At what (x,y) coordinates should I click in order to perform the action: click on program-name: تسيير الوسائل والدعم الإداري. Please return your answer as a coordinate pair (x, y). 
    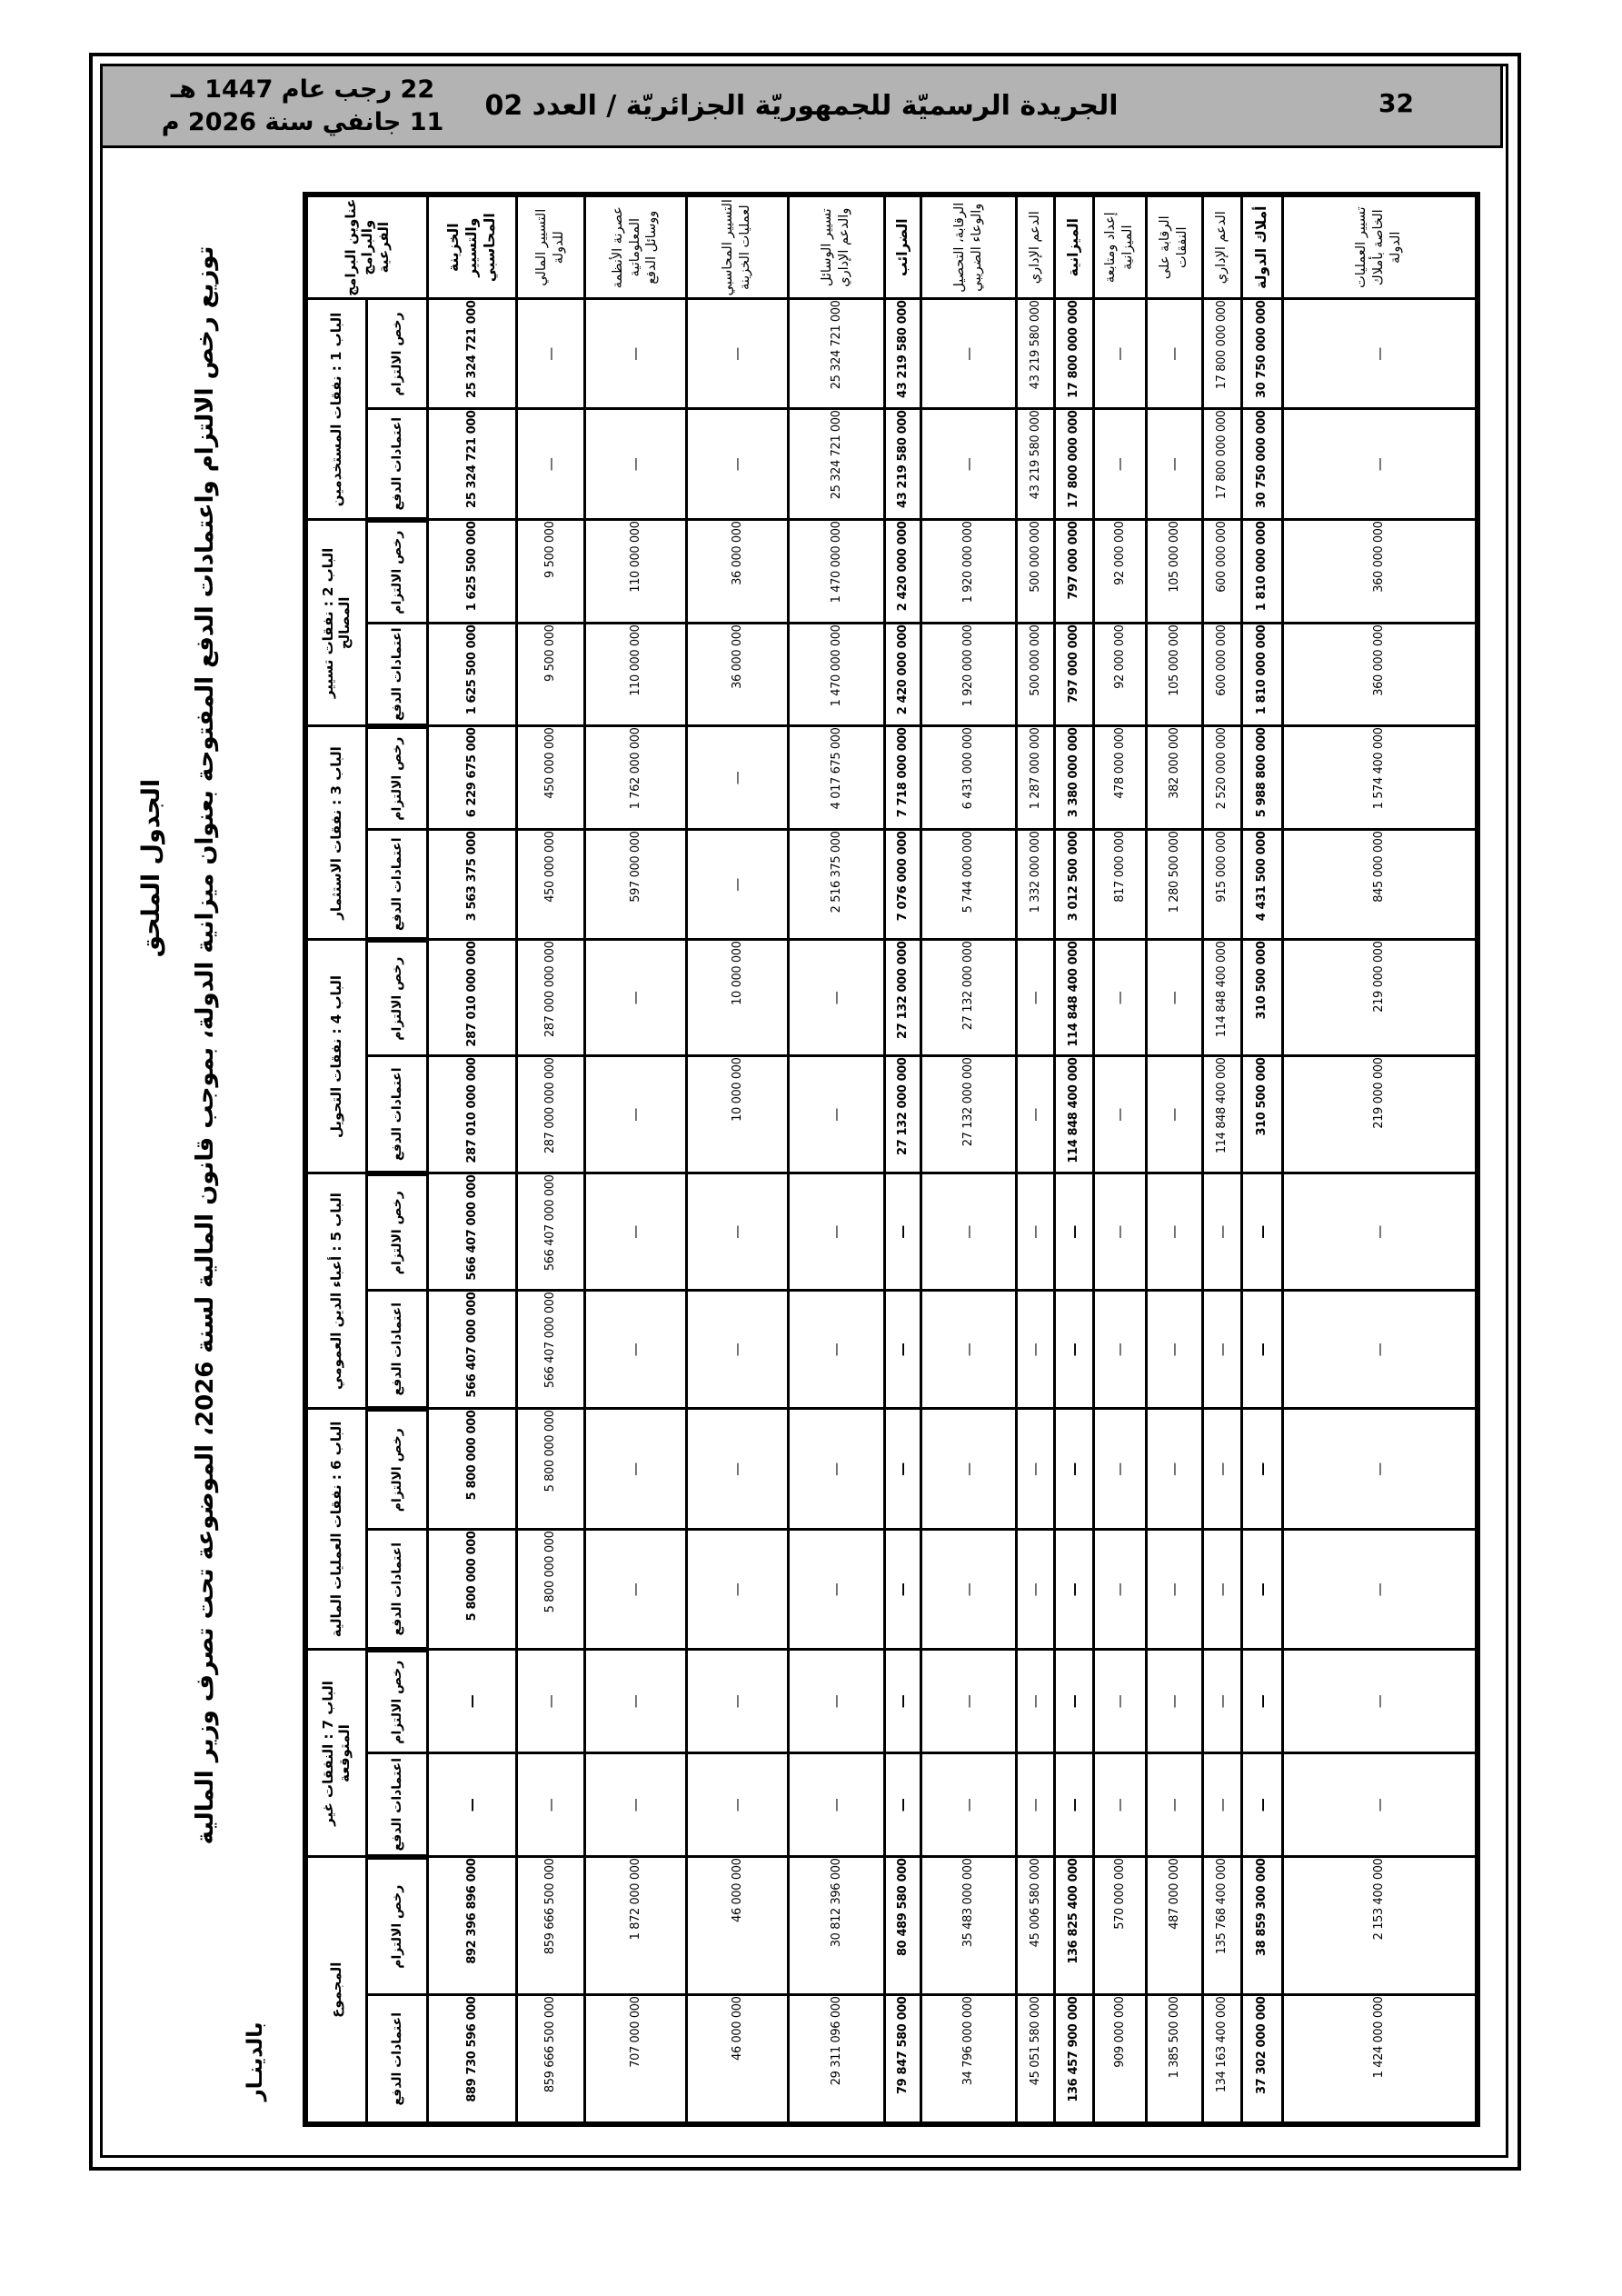
    Looking at the image, I should click on (836, 246).